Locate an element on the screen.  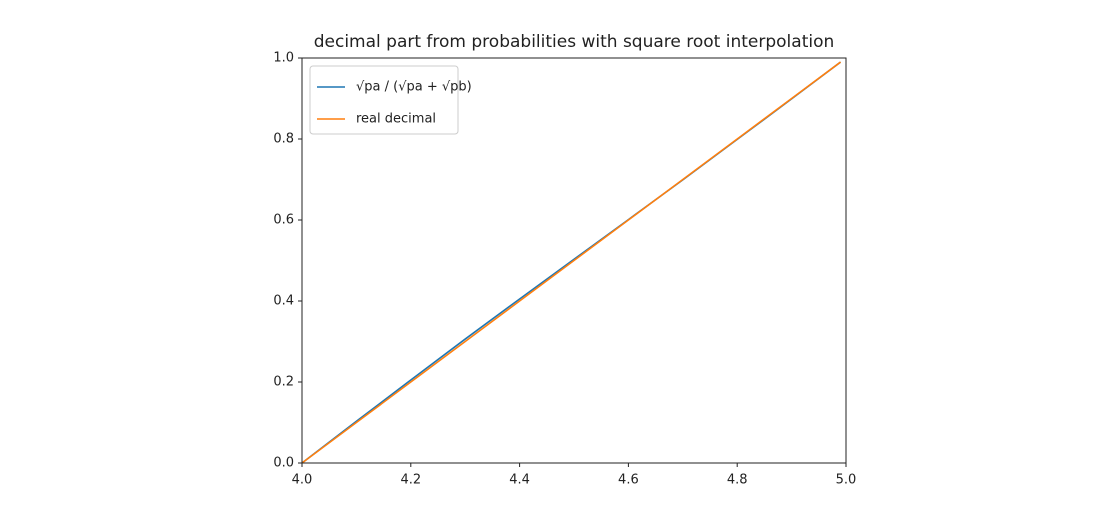
x-tick-label: 4.6 is located at coordinates (628, 480).